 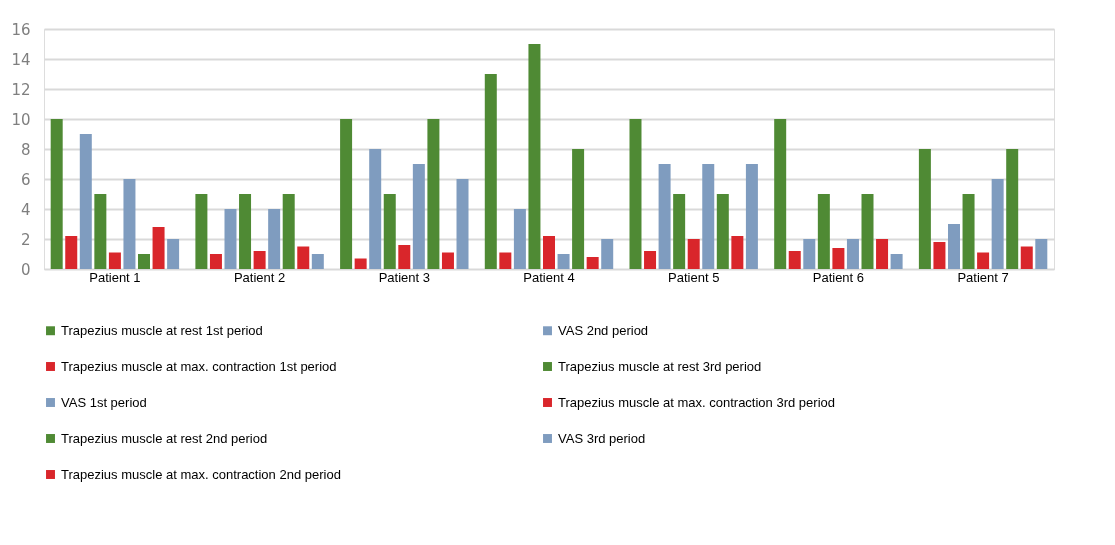 What do you see at coordinates (25, 149) in the screenshot?
I see `y-tick-label: 8` at bounding box center [25, 149].